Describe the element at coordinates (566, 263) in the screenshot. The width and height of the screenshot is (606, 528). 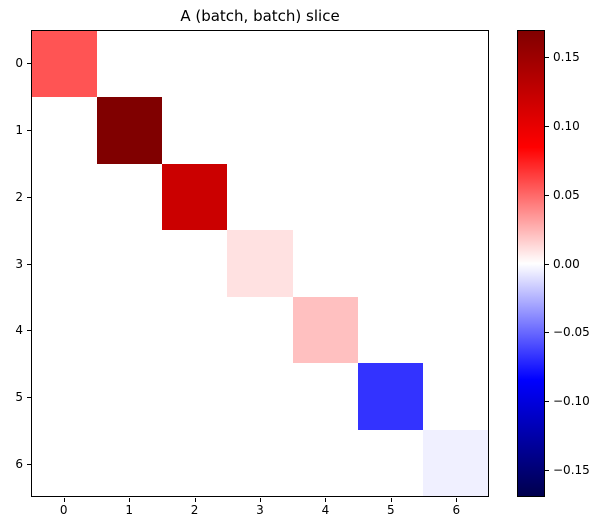
I see `colorbar-tick-label: 0.00` at that location.